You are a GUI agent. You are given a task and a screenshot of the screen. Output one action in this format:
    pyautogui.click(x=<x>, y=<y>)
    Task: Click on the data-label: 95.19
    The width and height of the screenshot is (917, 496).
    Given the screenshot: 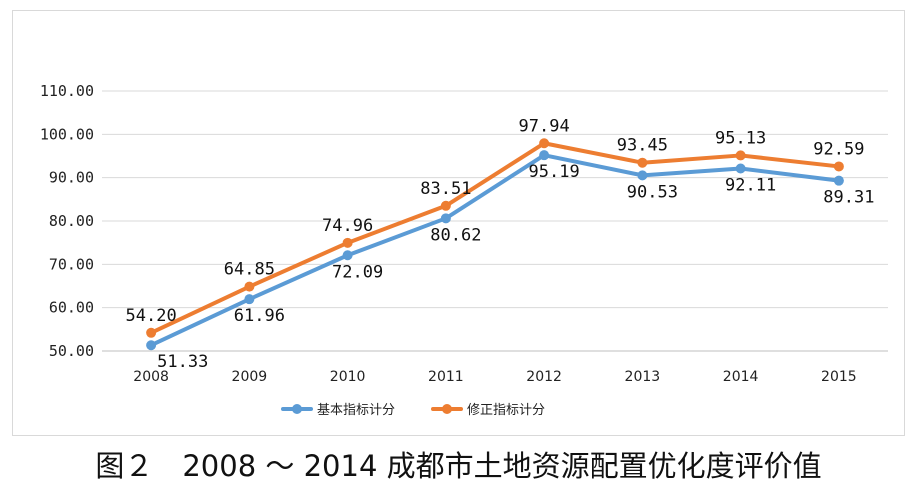 What is the action you would take?
    pyautogui.click(x=554, y=172)
    